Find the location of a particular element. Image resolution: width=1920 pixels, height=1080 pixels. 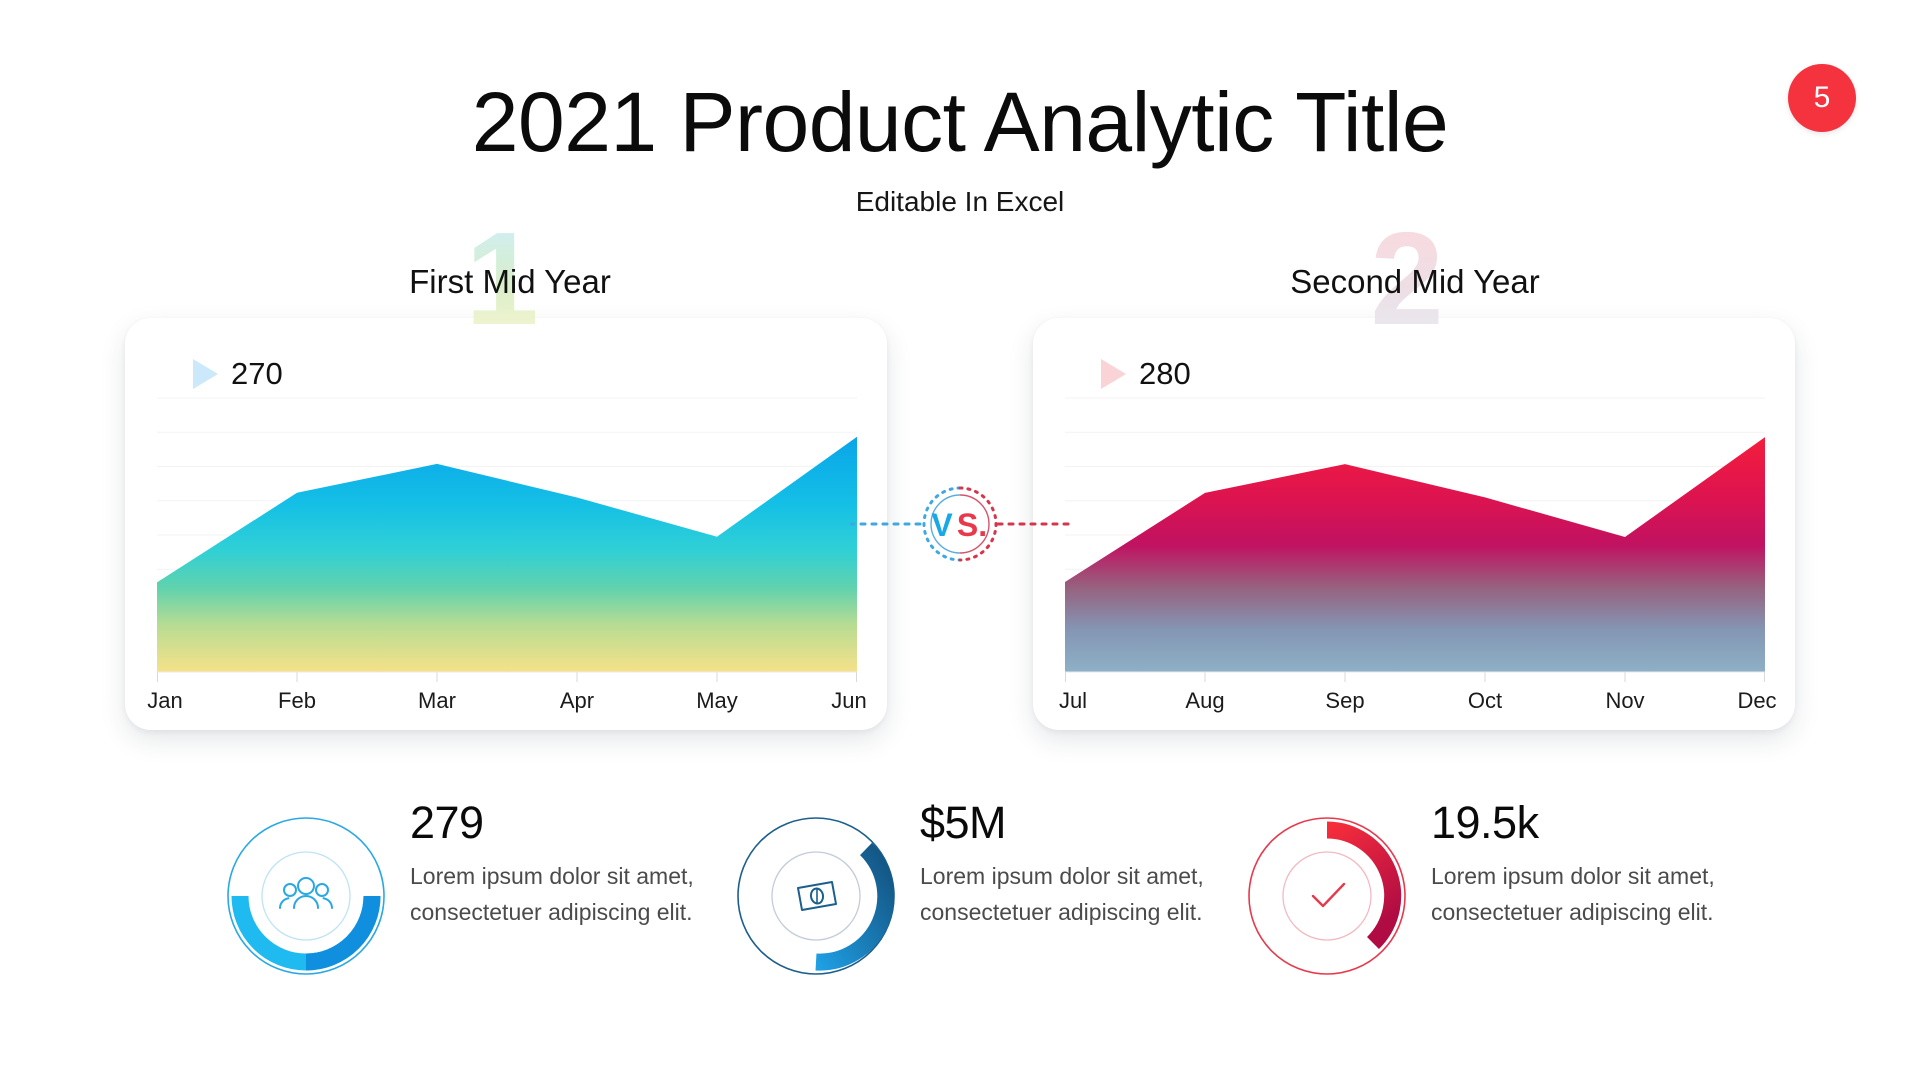

chart-x-axis-labels-first: Jan Feb Mar Apr May Jun is located at coordinates (506, 704).